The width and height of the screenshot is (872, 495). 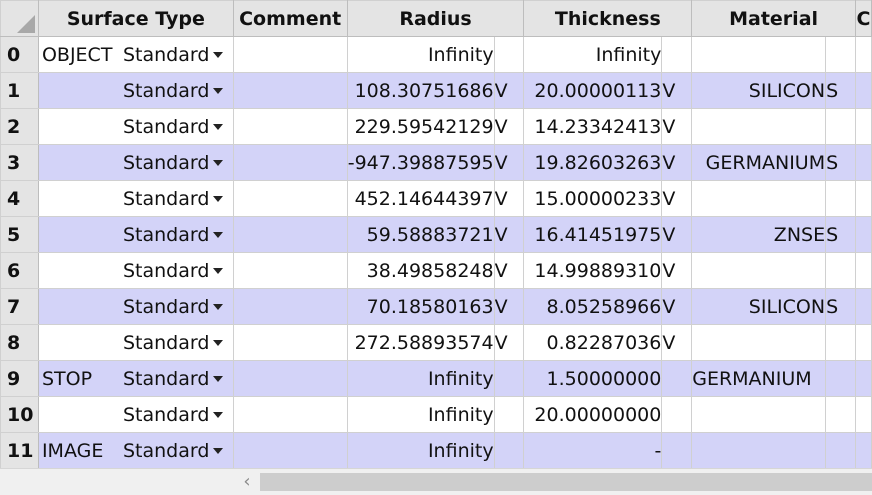 What do you see at coordinates (593, 234) in the screenshot?
I see `thickness-cell: 16.41451975` at bounding box center [593, 234].